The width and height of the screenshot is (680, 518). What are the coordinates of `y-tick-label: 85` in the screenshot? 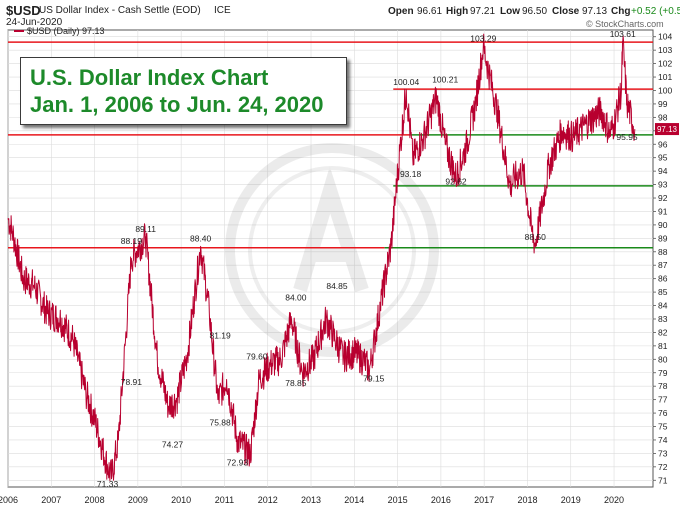 It's located at (663, 292).